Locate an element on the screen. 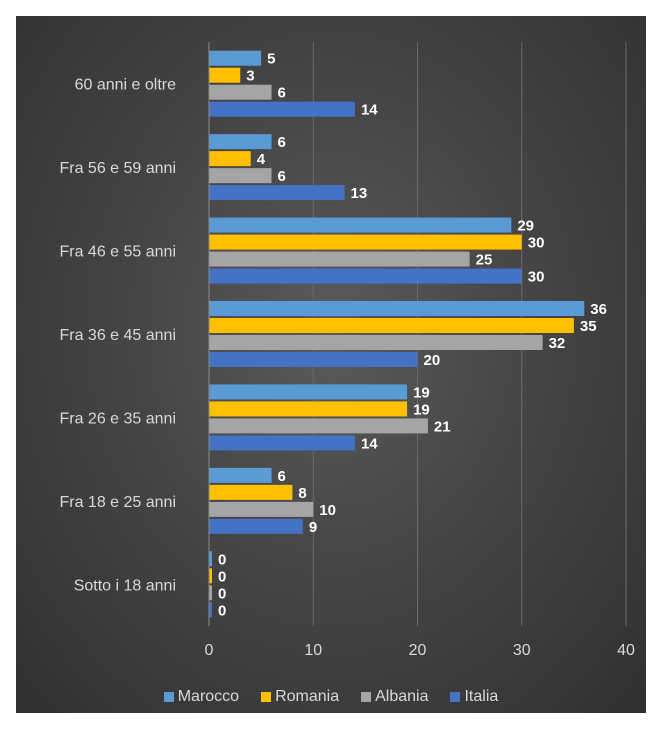 The width and height of the screenshot is (662, 729). legend-item: Marocco is located at coordinates (201, 697).